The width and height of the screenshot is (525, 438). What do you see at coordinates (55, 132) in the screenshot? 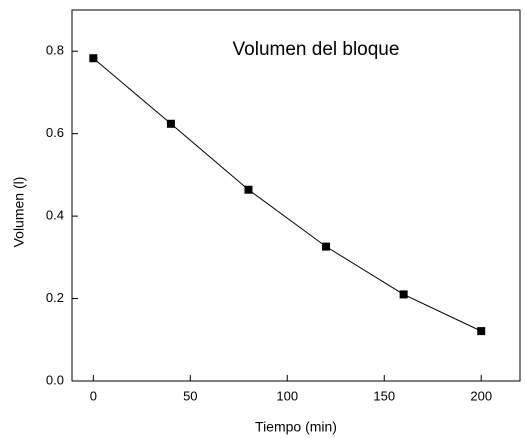
I see `y-tick-label: 0.6` at bounding box center [55, 132].